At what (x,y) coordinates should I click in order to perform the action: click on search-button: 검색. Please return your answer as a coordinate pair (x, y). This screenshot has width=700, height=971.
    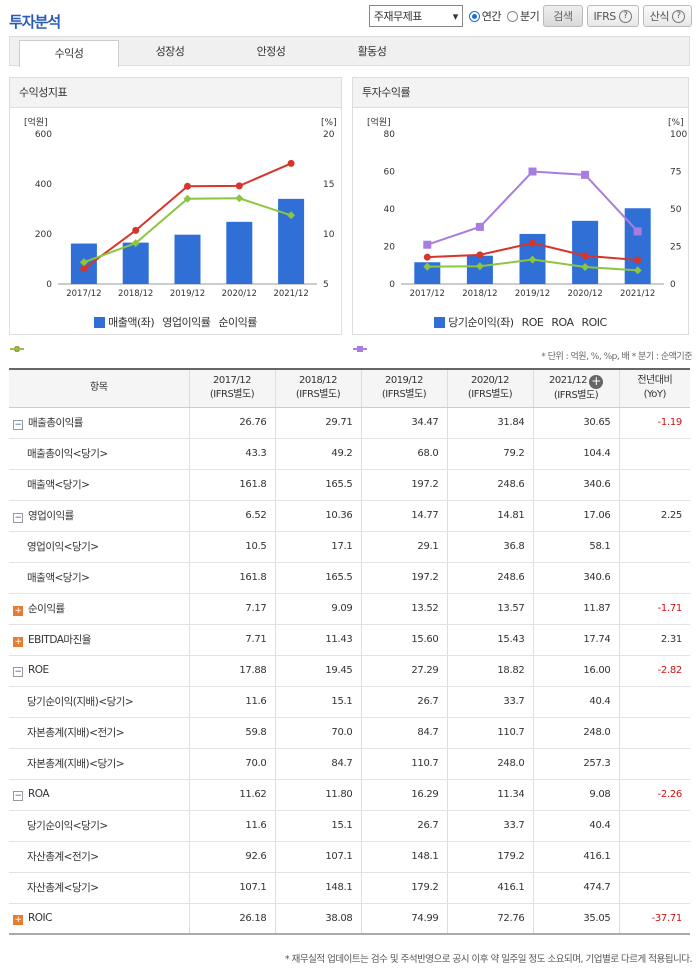
    Looking at the image, I should click on (563, 16).